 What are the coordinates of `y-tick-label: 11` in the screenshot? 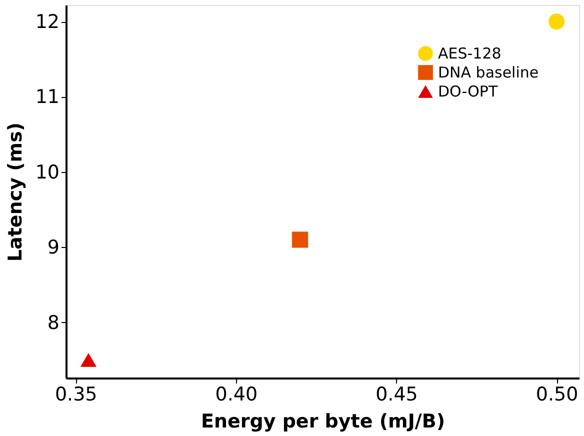 It's located at (47, 97).